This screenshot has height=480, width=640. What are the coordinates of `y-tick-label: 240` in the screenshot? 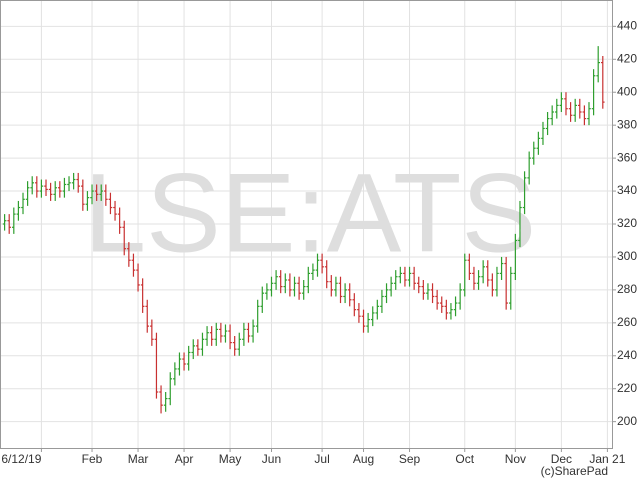 It's located at (627, 355).